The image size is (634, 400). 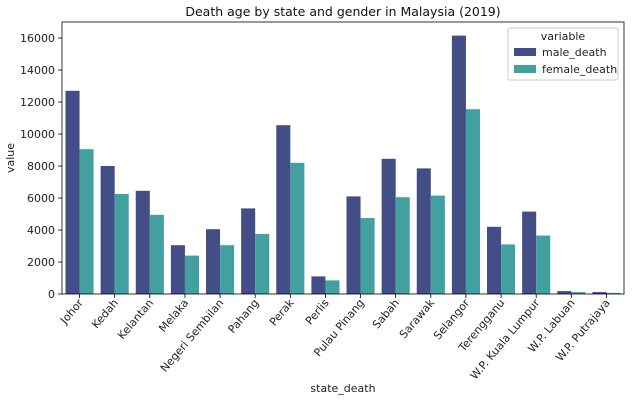 What do you see at coordinates (192, 336) in the screenshot?
I see `x-tick-label: Negeri Sembilan` at bounding box center [192, 336].